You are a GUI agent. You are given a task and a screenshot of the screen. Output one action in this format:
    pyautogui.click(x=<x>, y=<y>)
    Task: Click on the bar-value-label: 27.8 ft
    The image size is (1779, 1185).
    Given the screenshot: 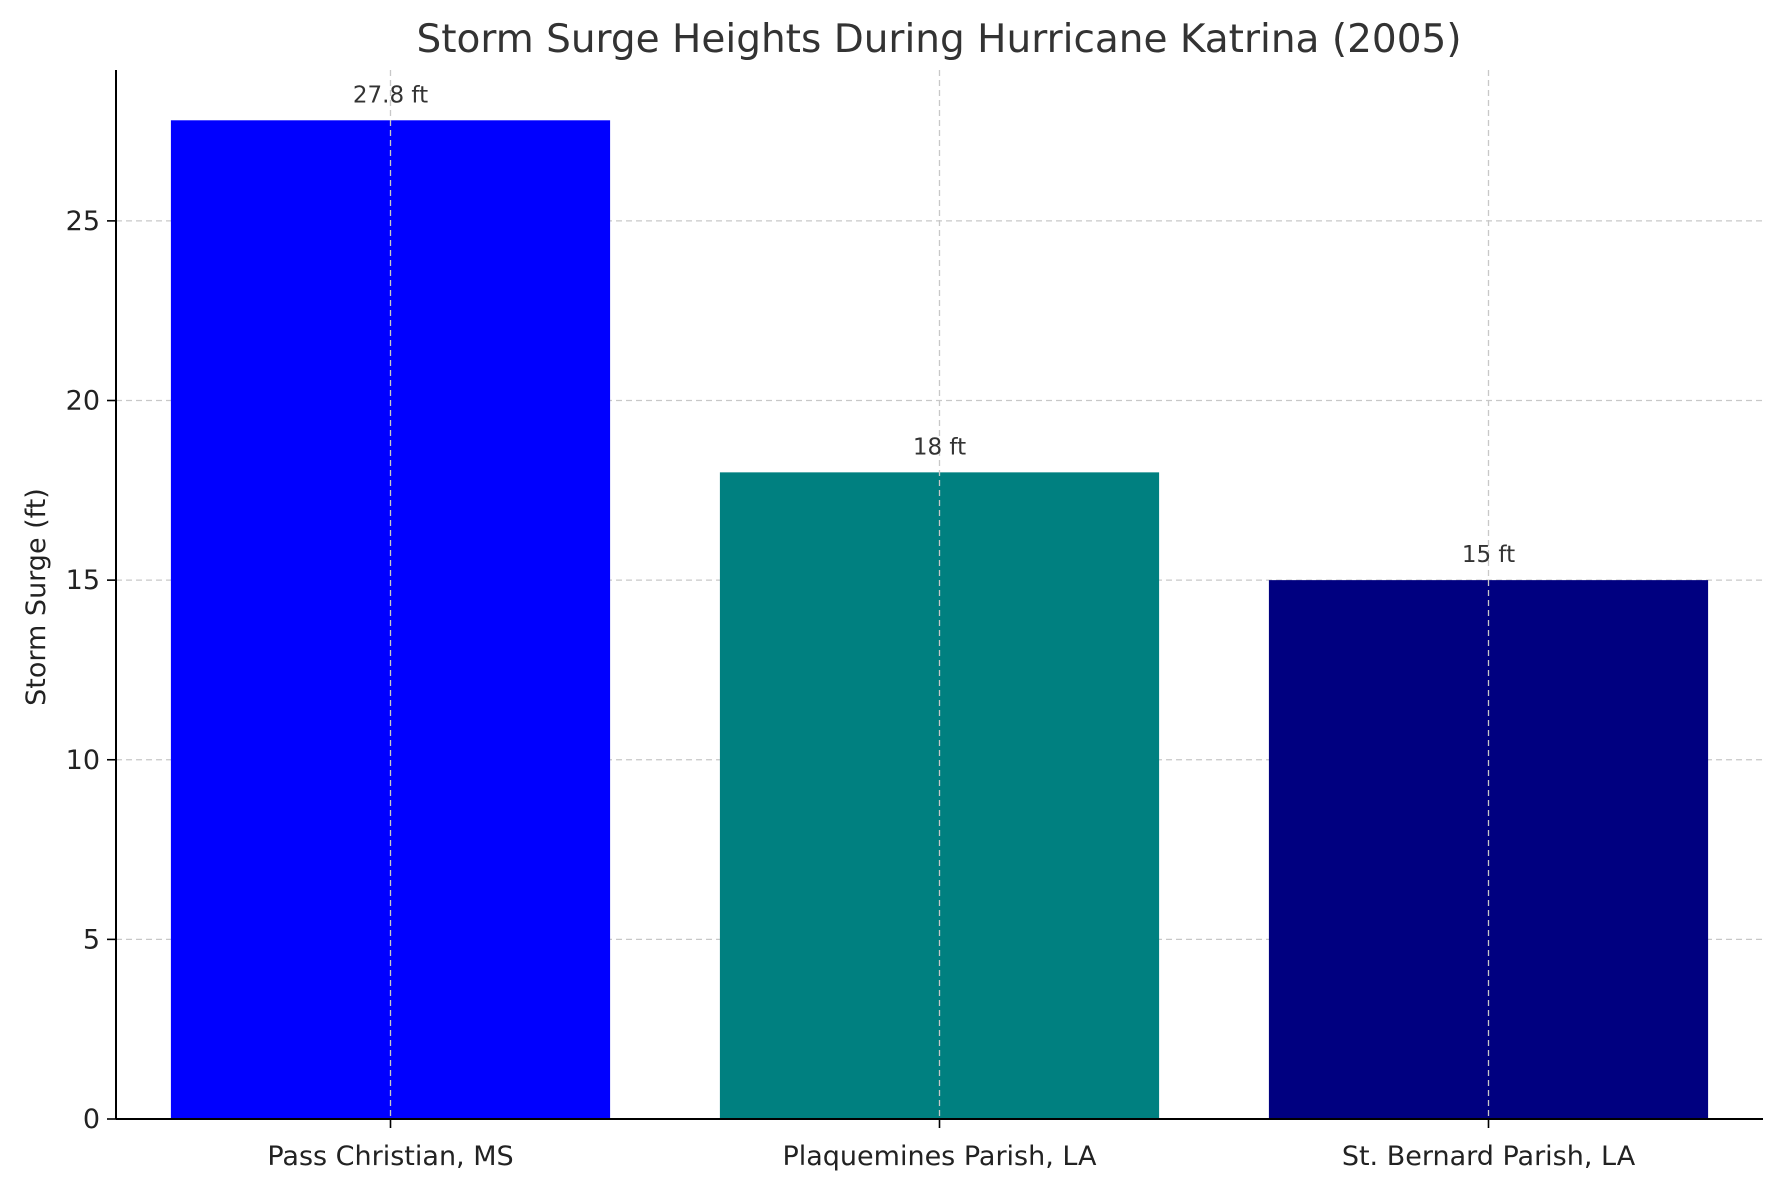 What is the action you would take?
    pyautogui.click(x=390, y=95)
    